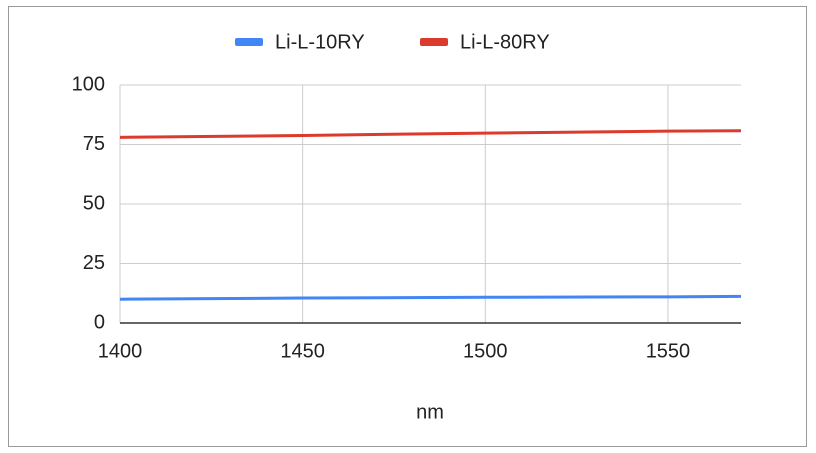 Image resolution: width=816 pixels, height=453 pixels. Describe the element at coordinates (485, 351) in the screenshot. I see `x-tick-label: 1500` at that location.